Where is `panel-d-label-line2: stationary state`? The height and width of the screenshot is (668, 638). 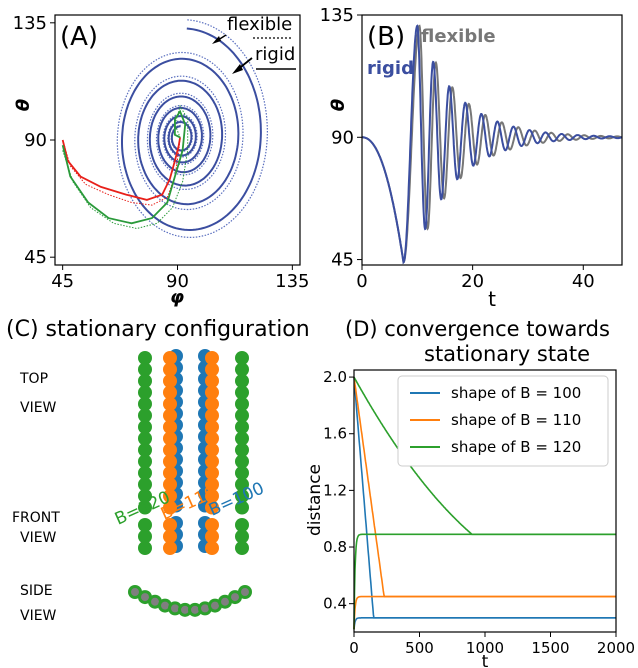 panel-d-label-line2: stationary state is located at coordinates (507, 354).